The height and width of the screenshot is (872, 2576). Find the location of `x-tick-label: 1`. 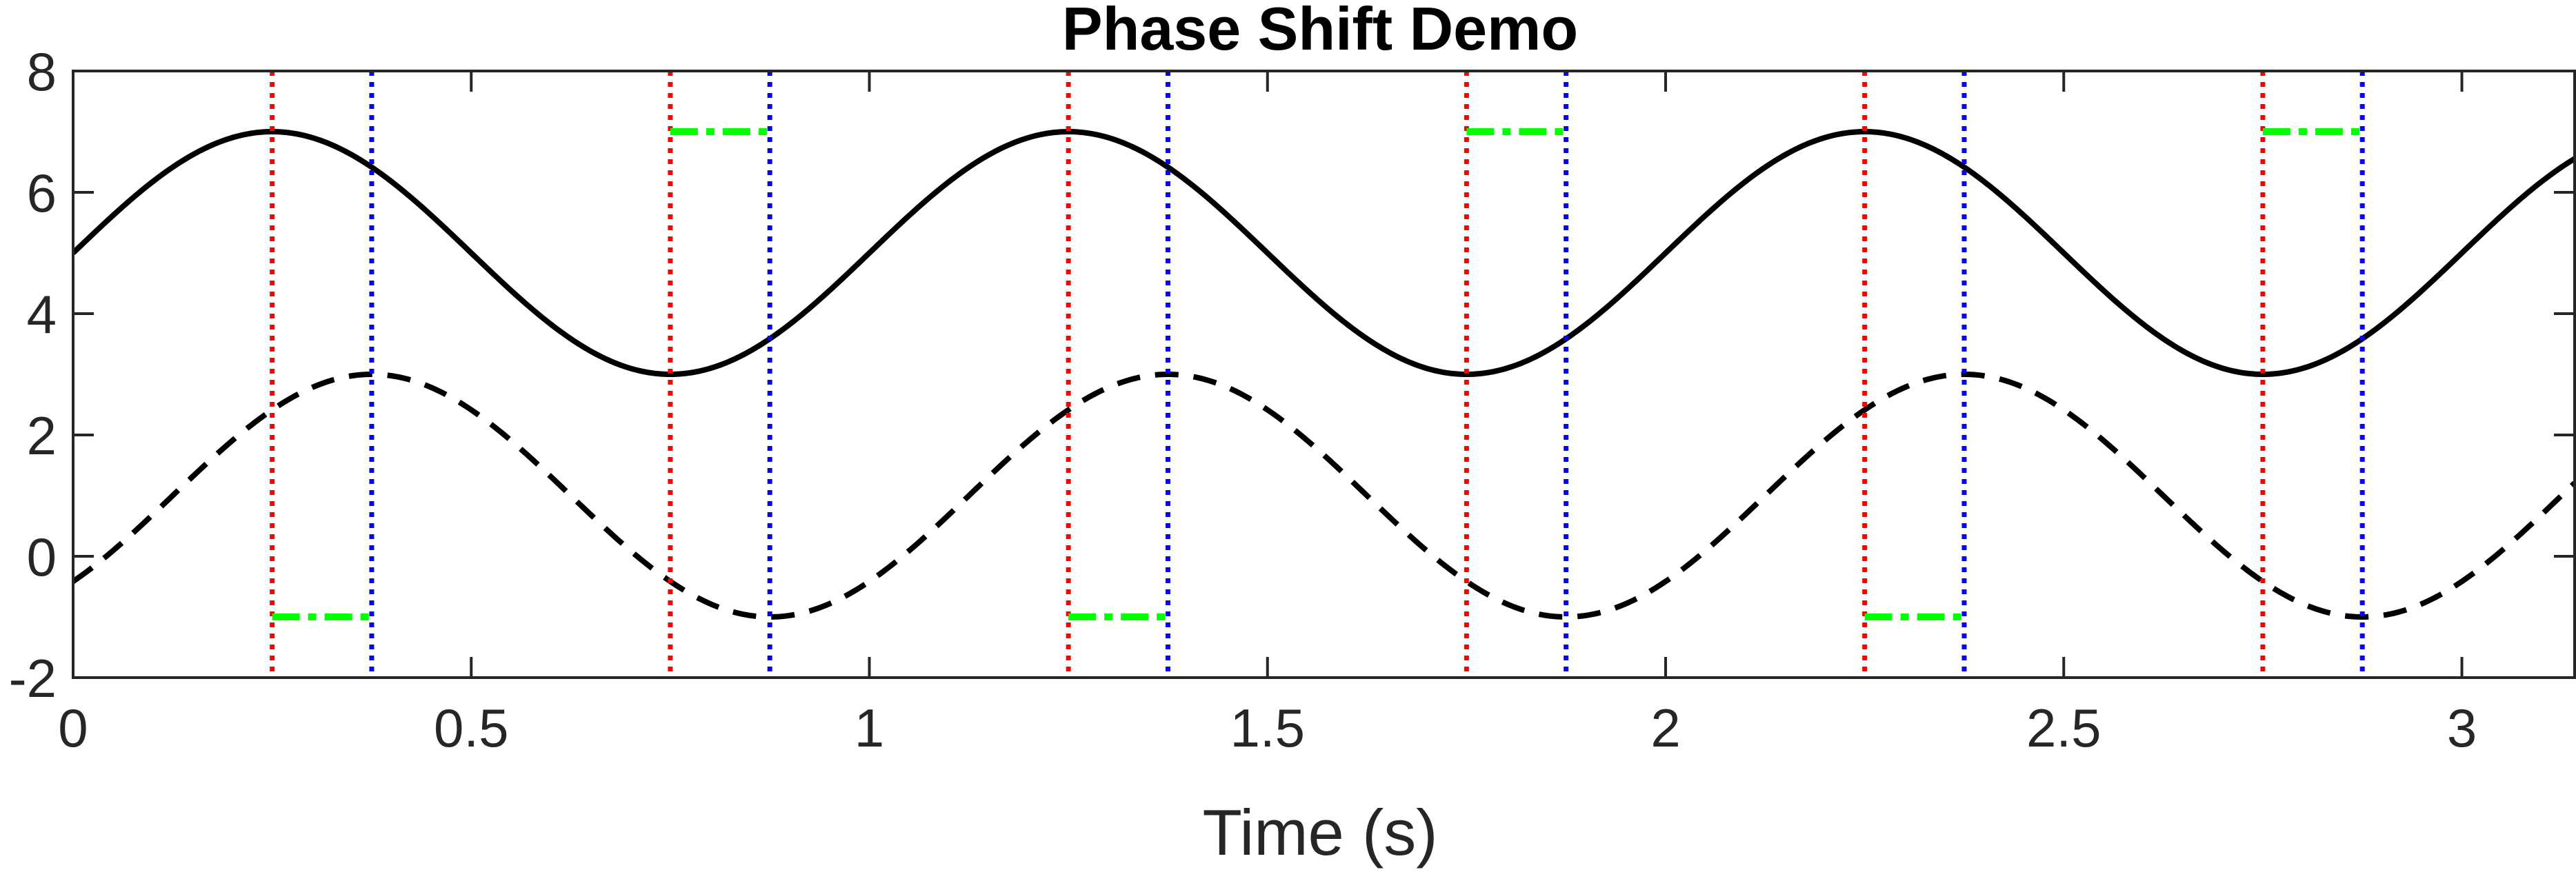

x-tick-label: 1 is located at coordinates (869, 728).